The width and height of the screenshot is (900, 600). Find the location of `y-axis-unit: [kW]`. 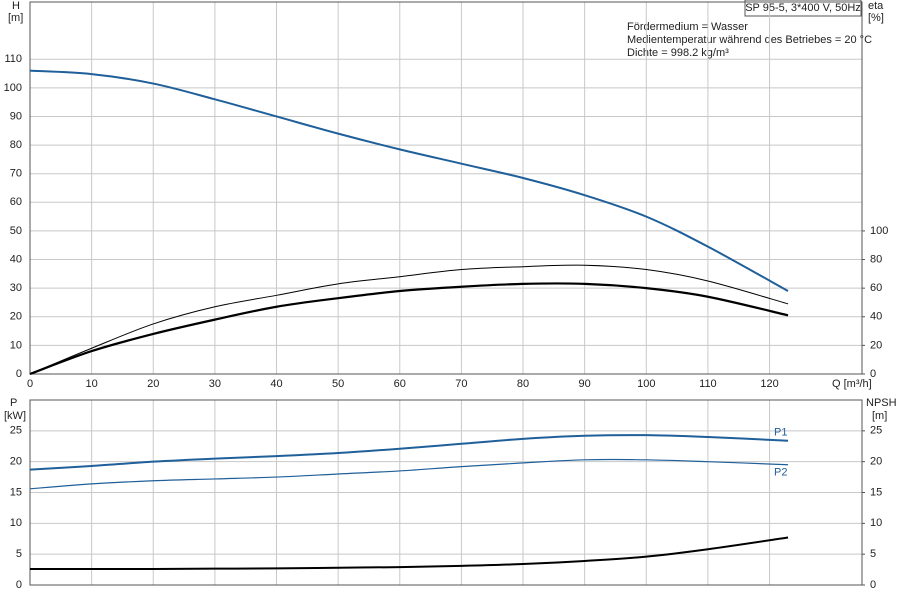

y-axis-unit: [kW] is located at coordinates (15, 416).